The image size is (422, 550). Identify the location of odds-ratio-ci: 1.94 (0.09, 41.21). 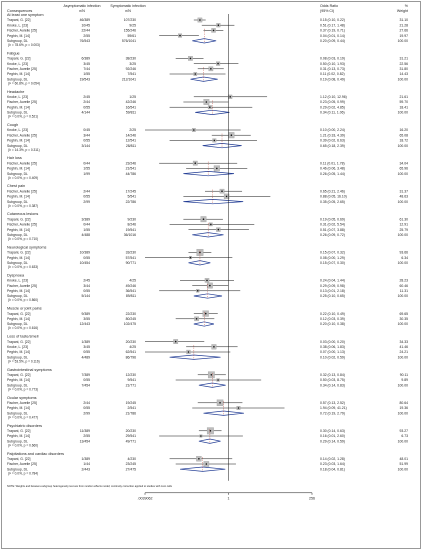
(333, 408).